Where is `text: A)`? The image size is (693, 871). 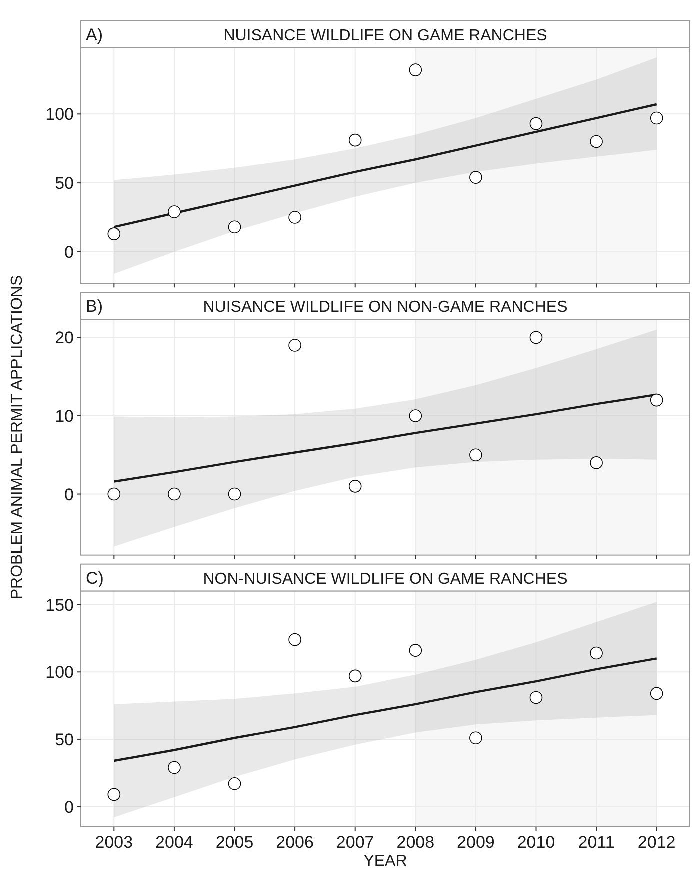
text: A) is located at coordinates (94, 35).